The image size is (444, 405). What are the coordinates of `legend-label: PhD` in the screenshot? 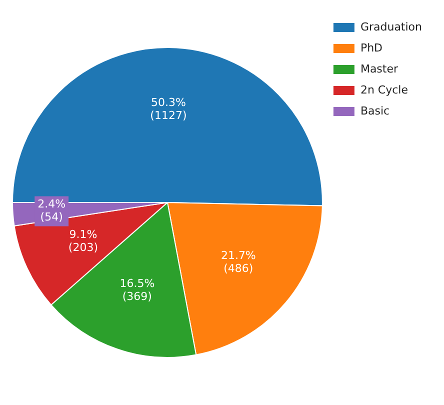 It's located at (371, 47).